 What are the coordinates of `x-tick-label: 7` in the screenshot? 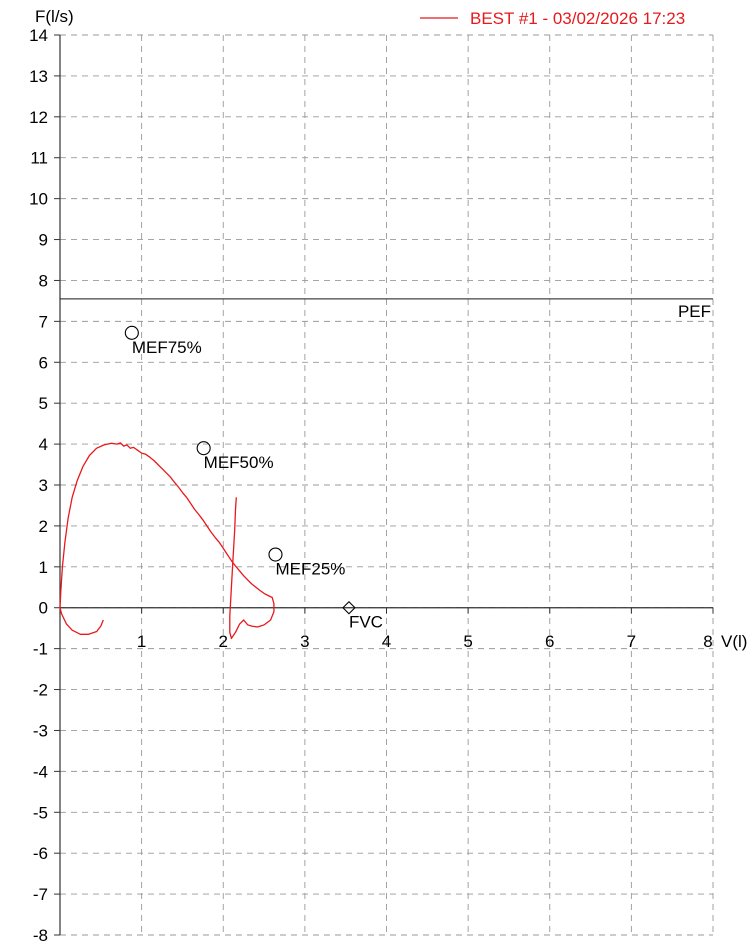 It's located at (631, 641).